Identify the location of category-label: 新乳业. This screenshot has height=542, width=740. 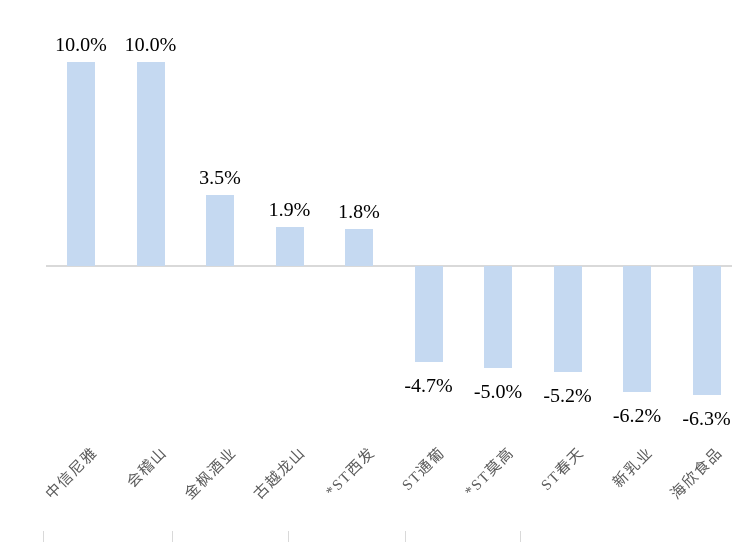
(634, 468).